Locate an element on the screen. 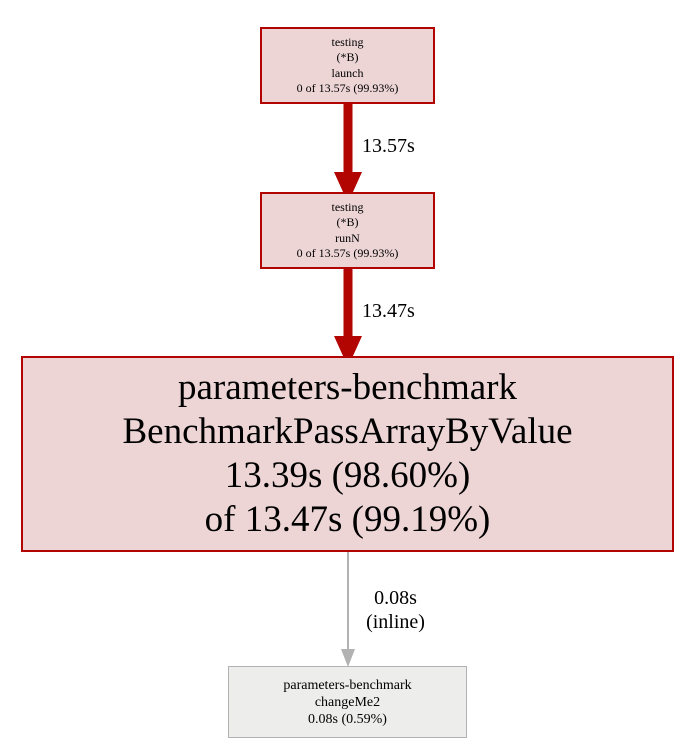 The height and width of the screenshot is (752, 695). edge-bench-changeMe2-label: 0.08s (inline) is located at coordinates (395, 610).